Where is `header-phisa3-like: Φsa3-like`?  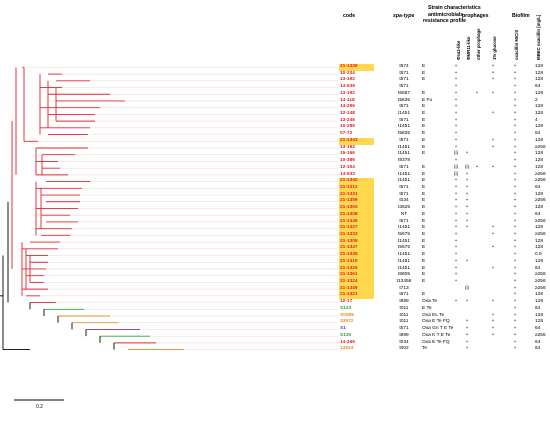
header-phisa3-like: Φsa3-like is located at coordinates (458, 50).